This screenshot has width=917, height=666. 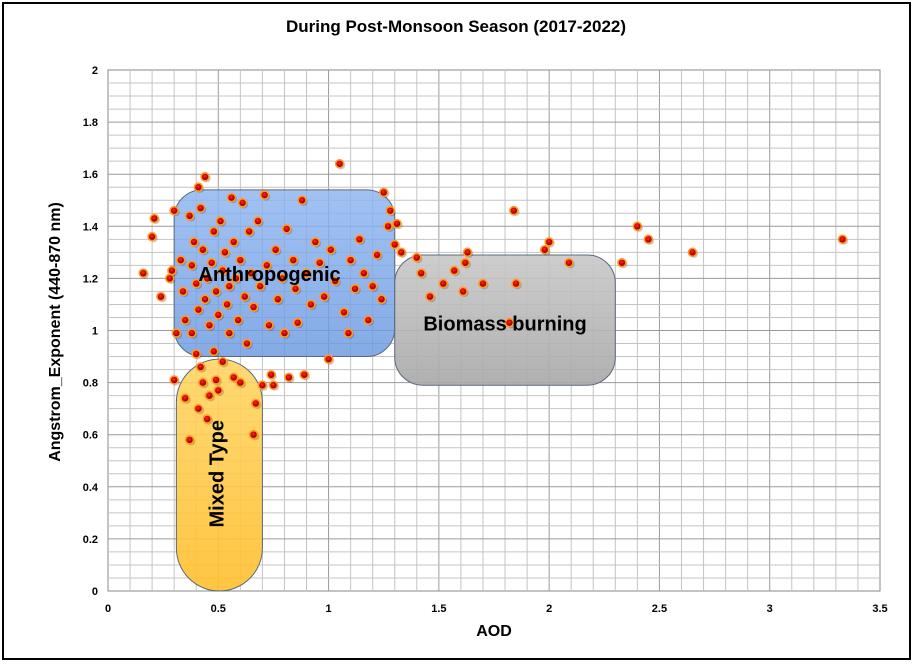 I want to click on x-axis-label: AOD, so click(x=494, y=631).